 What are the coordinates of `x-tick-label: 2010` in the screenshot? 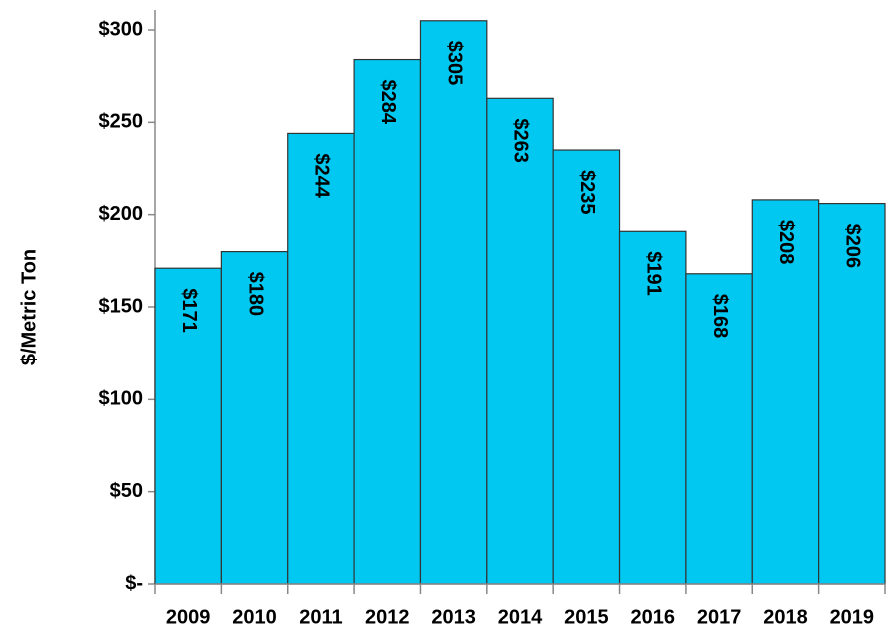 It's located at (254, 617).